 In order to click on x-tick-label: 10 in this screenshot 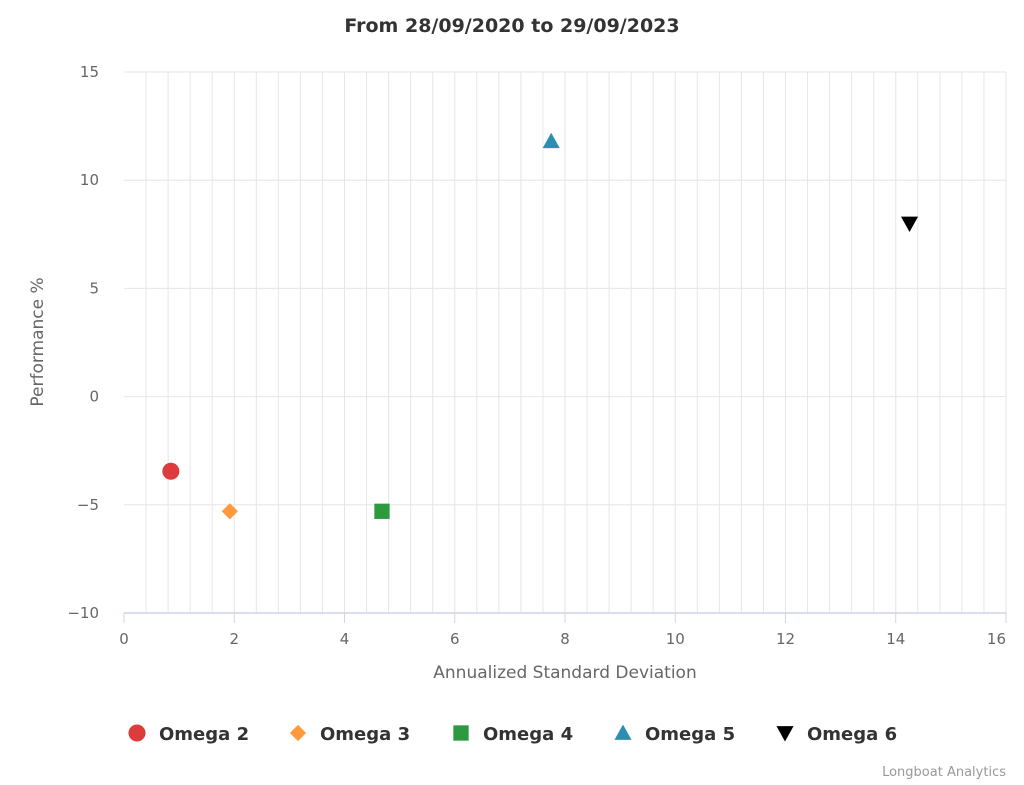, I will do `click(675, 639)`.